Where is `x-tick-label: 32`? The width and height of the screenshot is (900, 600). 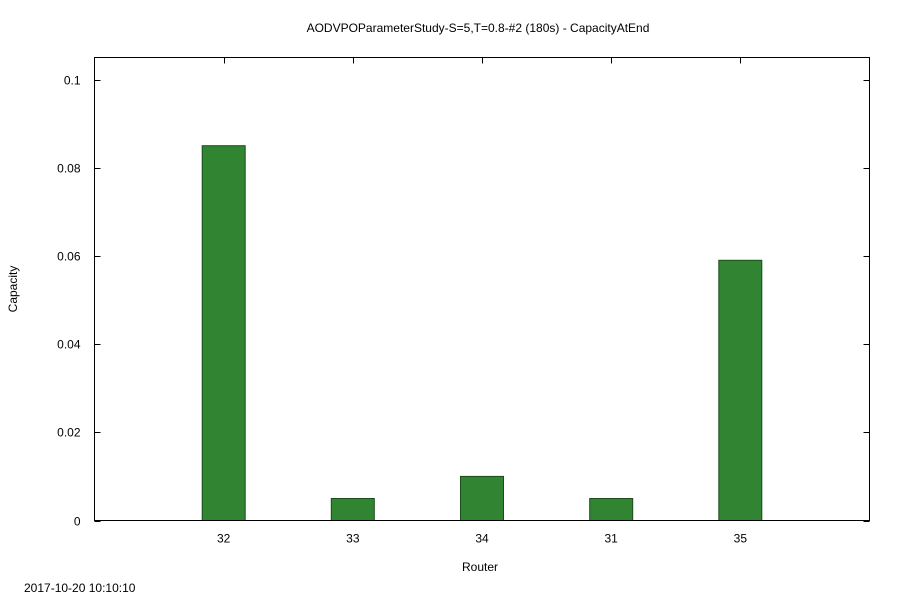 x-tick-label: 32 is located at coordinates (224, 539).